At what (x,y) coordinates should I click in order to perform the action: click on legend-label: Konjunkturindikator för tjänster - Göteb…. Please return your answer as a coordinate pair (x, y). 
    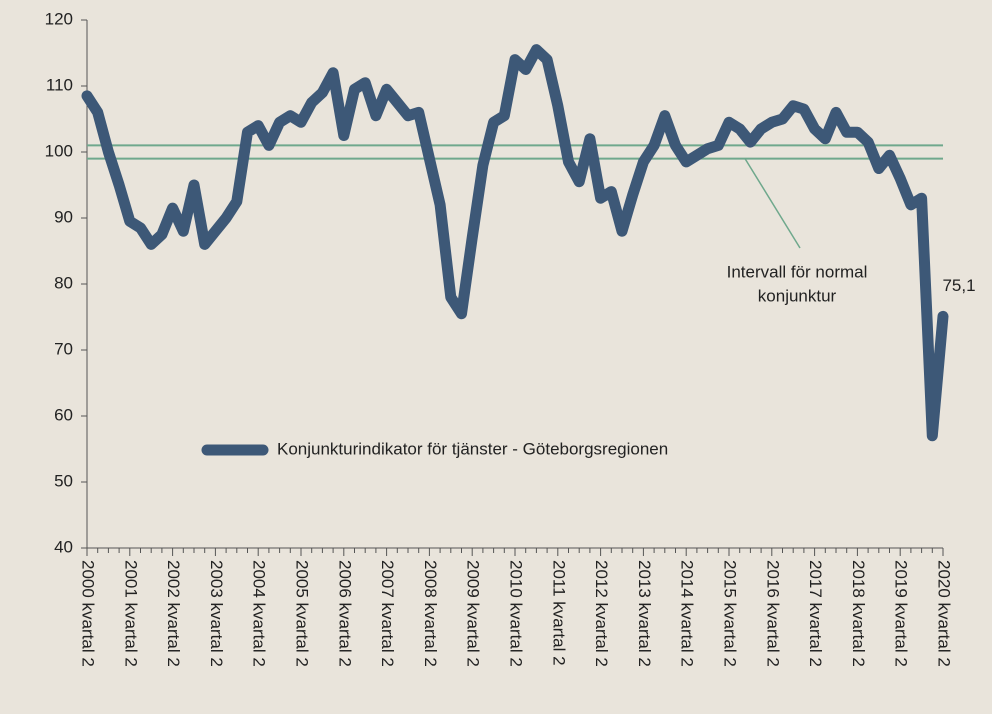
    Looking at the image, I should click on (472, 448).